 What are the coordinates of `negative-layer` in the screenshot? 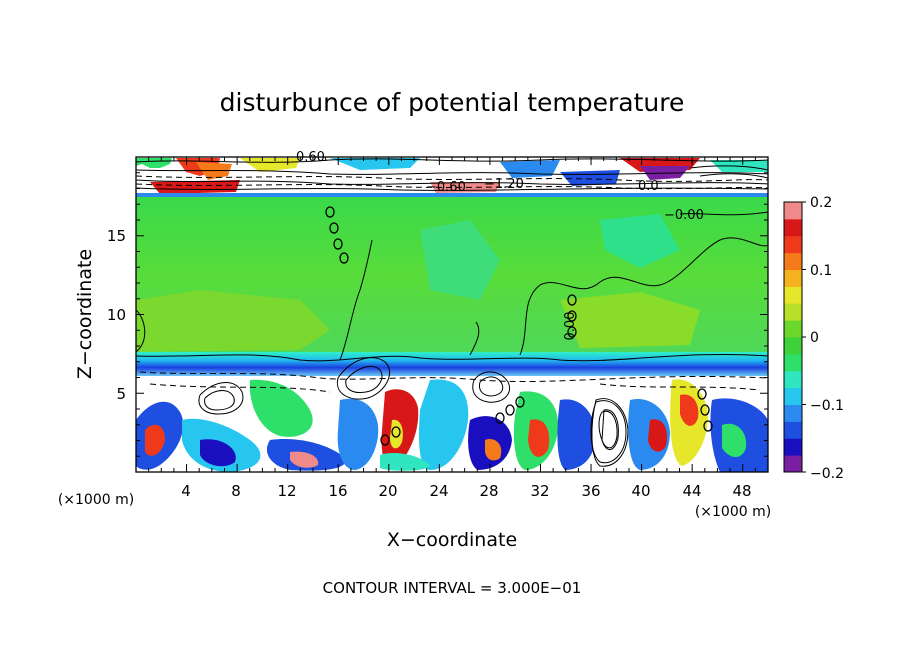 It's located at (452, 364).